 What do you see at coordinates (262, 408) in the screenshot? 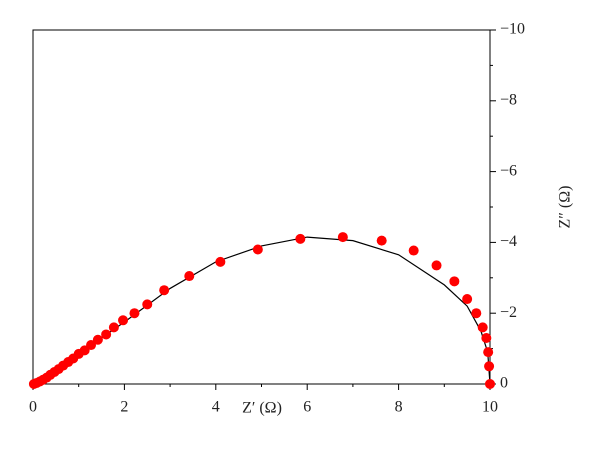
I see `x-axis-label: Z′ (Ω)` at bounding box center [262, 408].